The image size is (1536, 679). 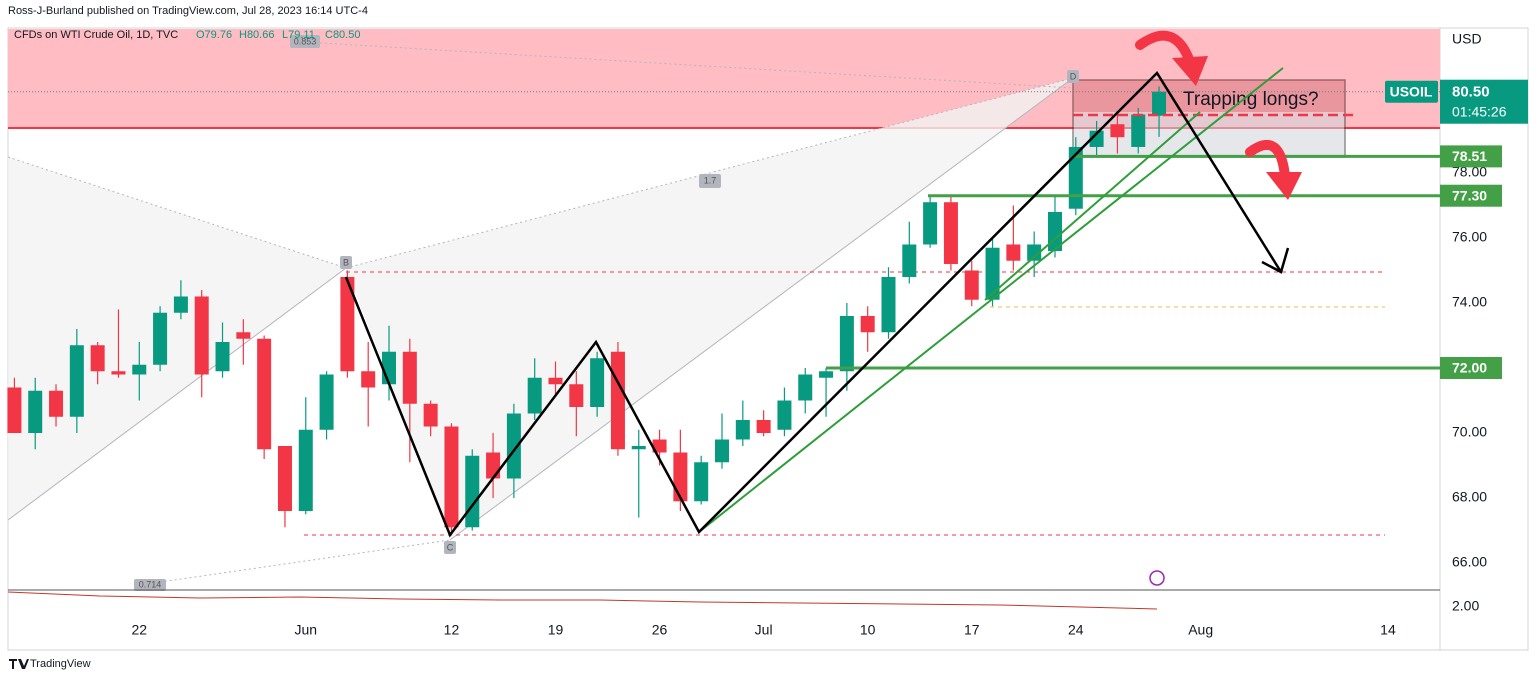 I want to click on ohlc-value: H80.66, so click(x=256, y=35).